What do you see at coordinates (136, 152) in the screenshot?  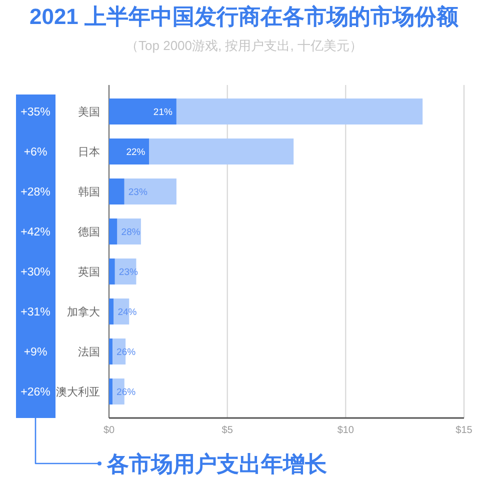 I see `annotation: 22%` at bounding box center [136, 152].